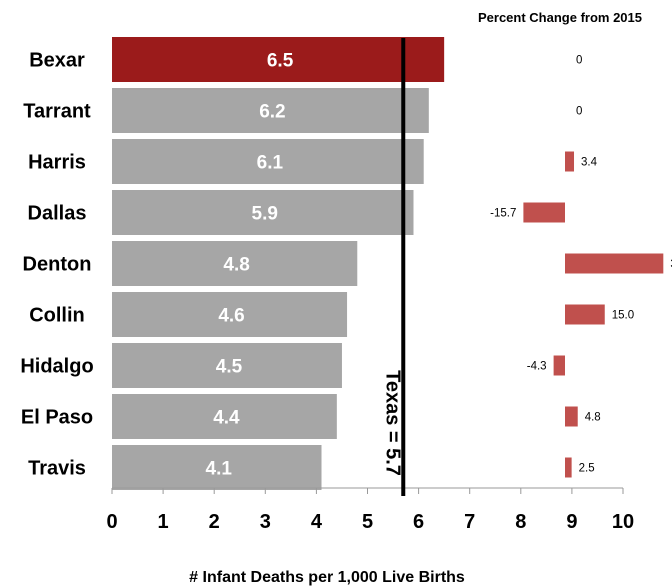 Image resolution: width=672 pixels, height=588 pixels. I want to click on bar-value-label: 4.1, so click(219, 469).